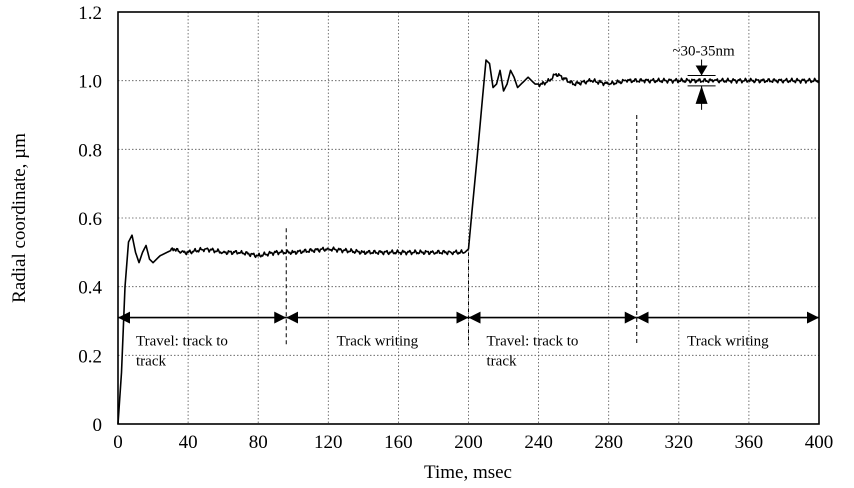 The width and height of the screenshot is (854, 488). What do you see at coordinates (90, 150) in the screenshot?
I see `y-tick-label: 0.8` at bounding box center [90, 150].